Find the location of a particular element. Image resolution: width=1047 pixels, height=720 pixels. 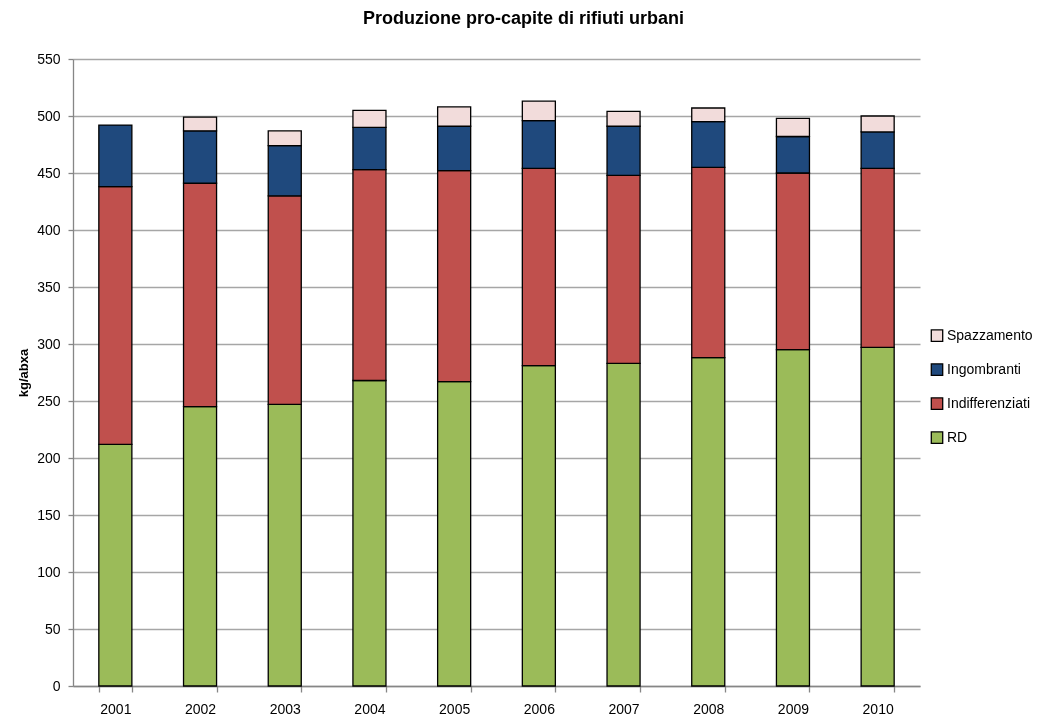

y-tick-label: 250 is located at coordinates (49, 400).